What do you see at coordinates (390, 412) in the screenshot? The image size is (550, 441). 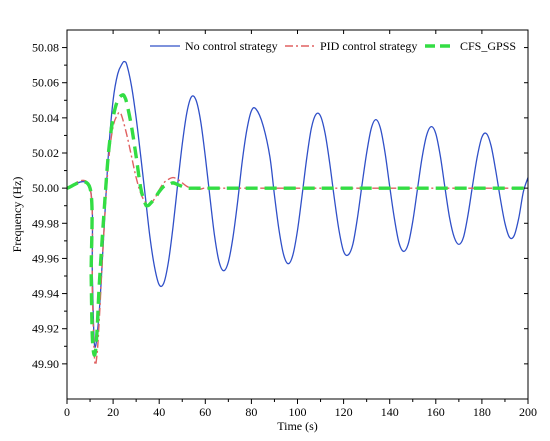 I see `x-tick-label: 140` at bounding box center [390, 412].